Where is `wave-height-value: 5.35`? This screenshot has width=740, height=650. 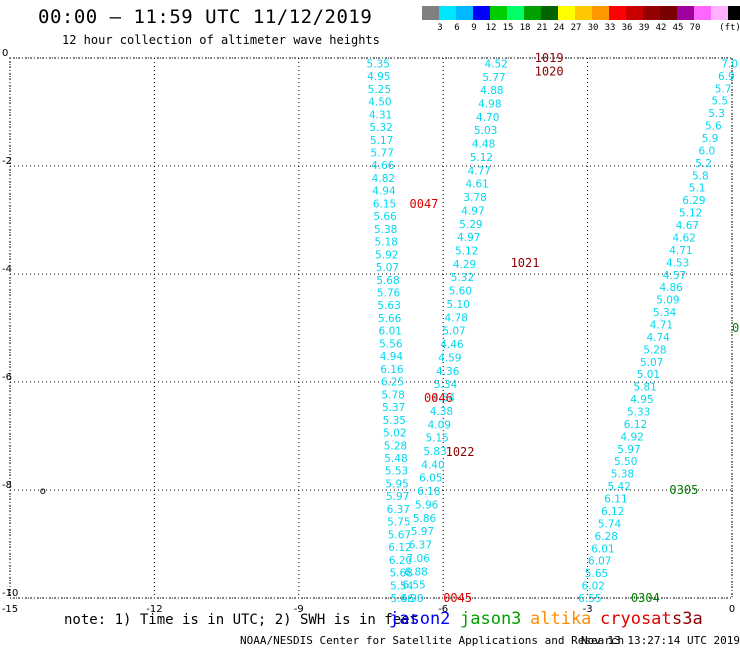
wave-height-value: 5.35 is located at coordinates (394, 421).